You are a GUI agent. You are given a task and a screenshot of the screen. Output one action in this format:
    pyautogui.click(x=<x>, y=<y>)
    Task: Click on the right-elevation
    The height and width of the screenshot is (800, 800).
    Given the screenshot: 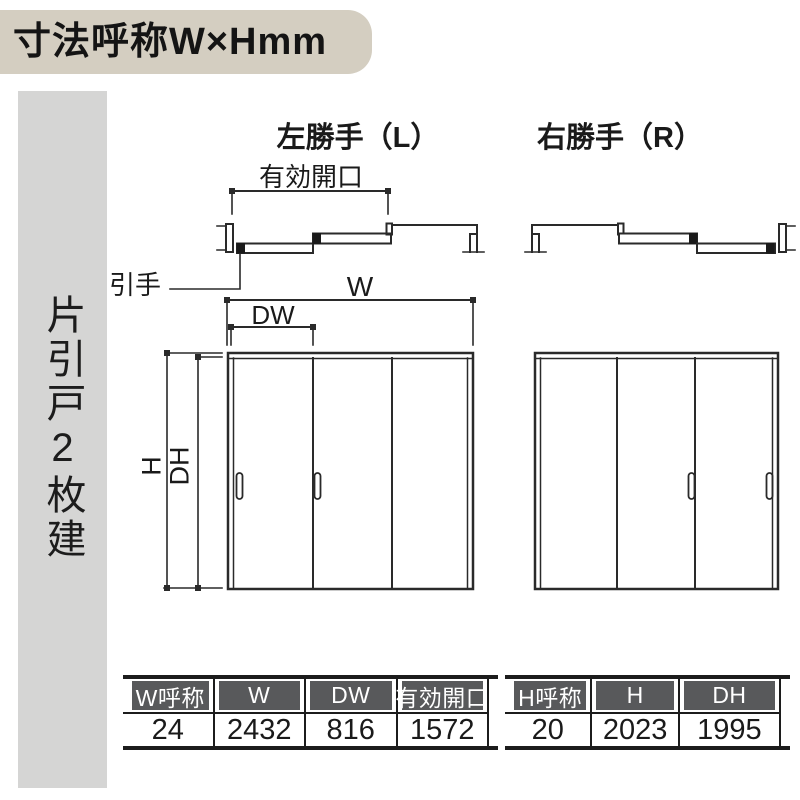 What is the action you would take?
    pyautogui.click(x=656, y=471)
    